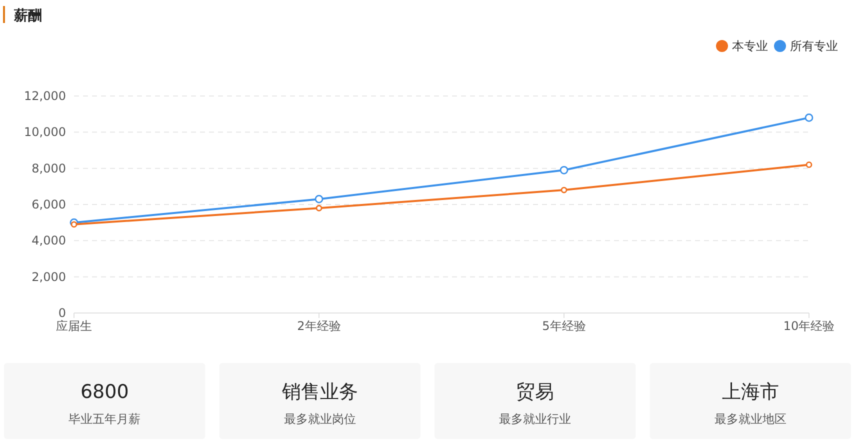 This screenshot has height=444, width=855. Describe the element at coordinates (535, 392) in the screenshot. I see `text: 贸易` at that location.